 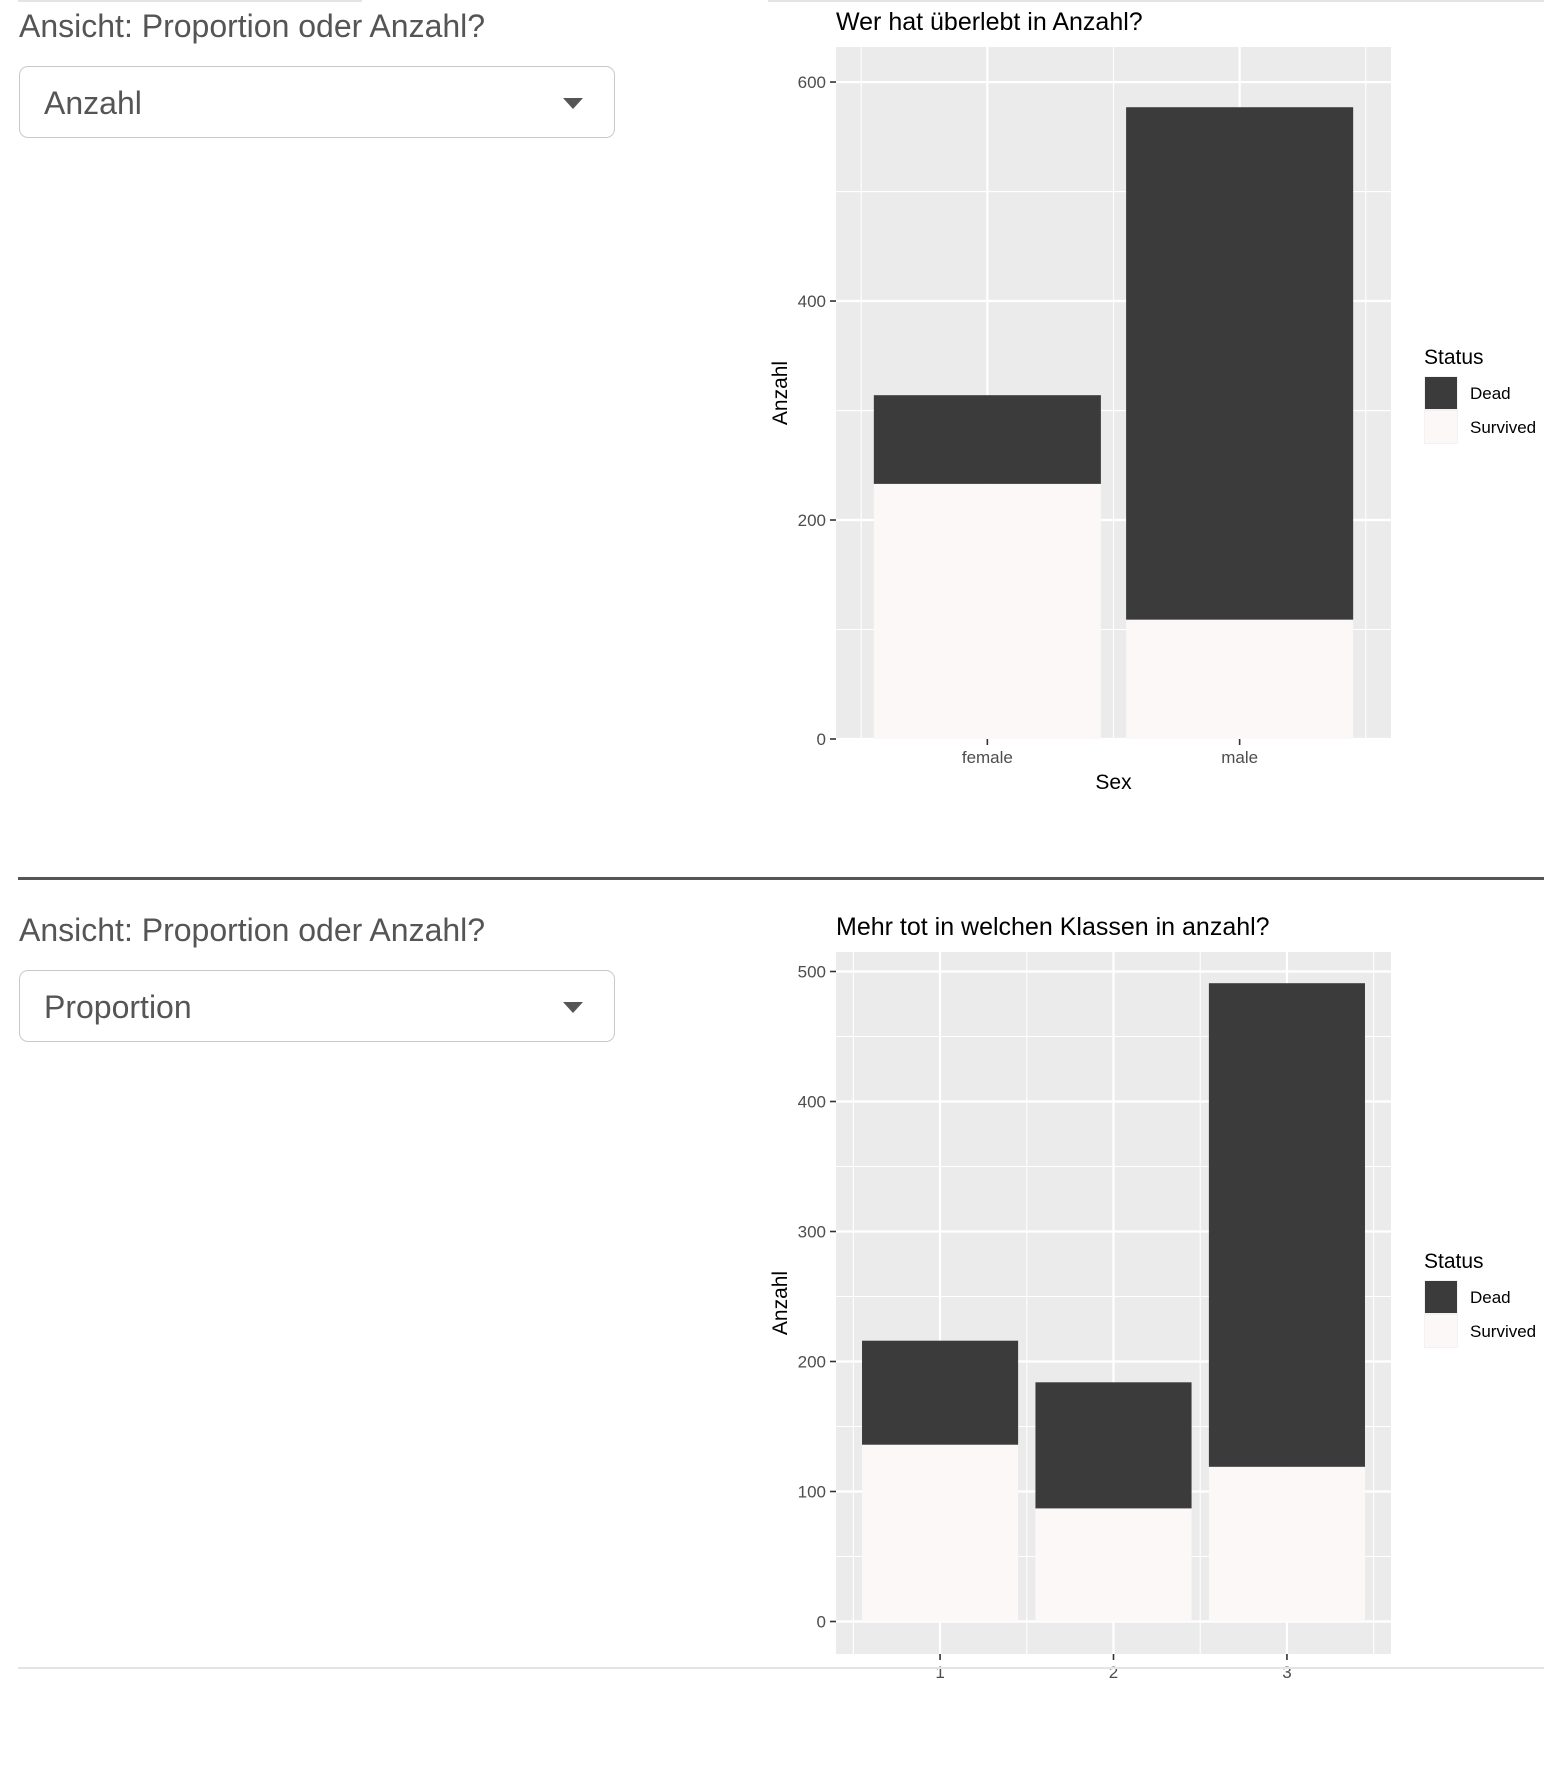 What do you see at coordinates (1156, 1) in the screenshot?
I see `top-edge-right` at bounding box center [1156, 1].